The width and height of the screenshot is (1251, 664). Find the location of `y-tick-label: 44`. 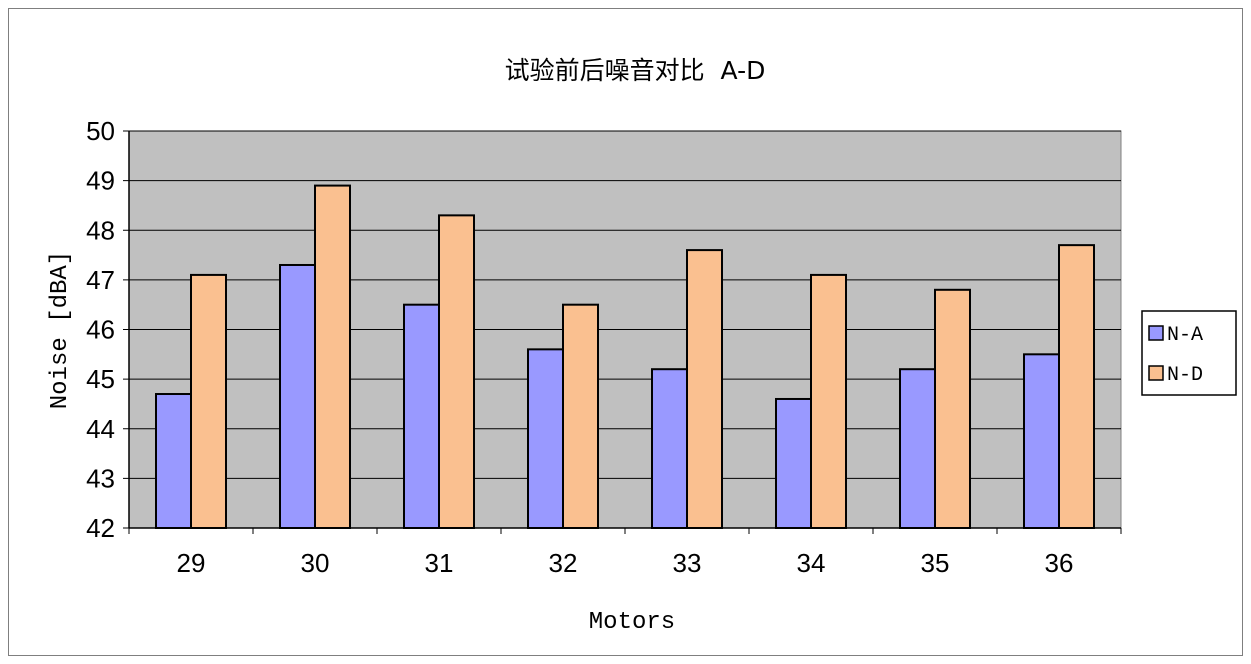

y-tick-label: 44 is located at coordinates (100, 429).